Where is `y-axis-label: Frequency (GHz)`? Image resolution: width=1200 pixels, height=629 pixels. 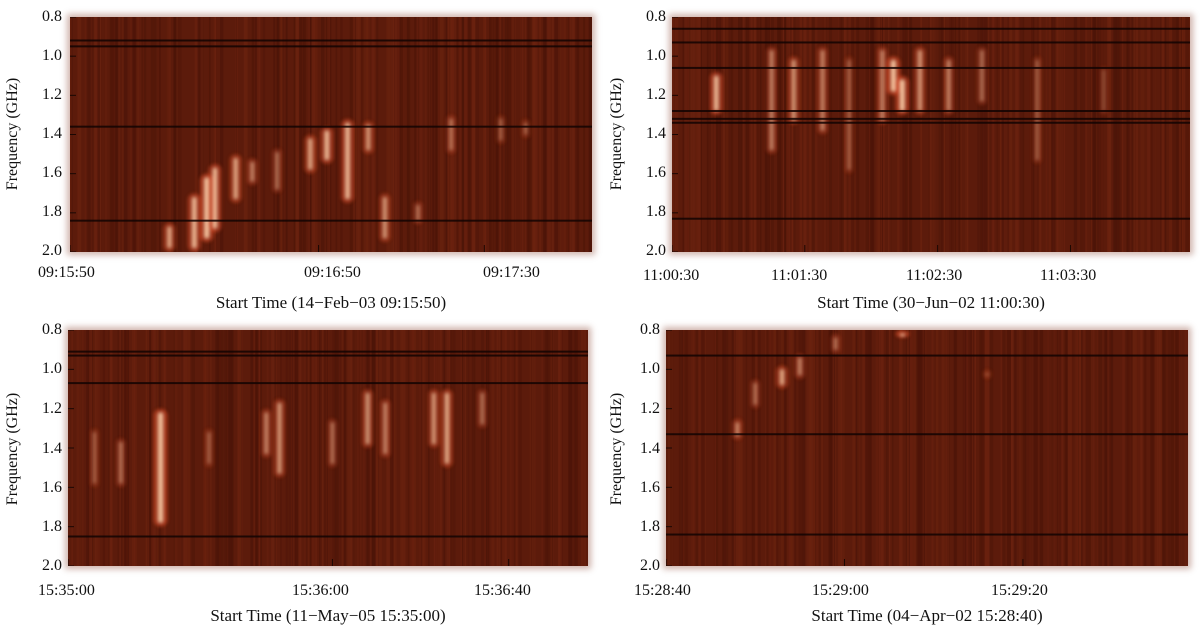 y-axis-label: Frequency (GHz) is located at coordinates (12, 134).